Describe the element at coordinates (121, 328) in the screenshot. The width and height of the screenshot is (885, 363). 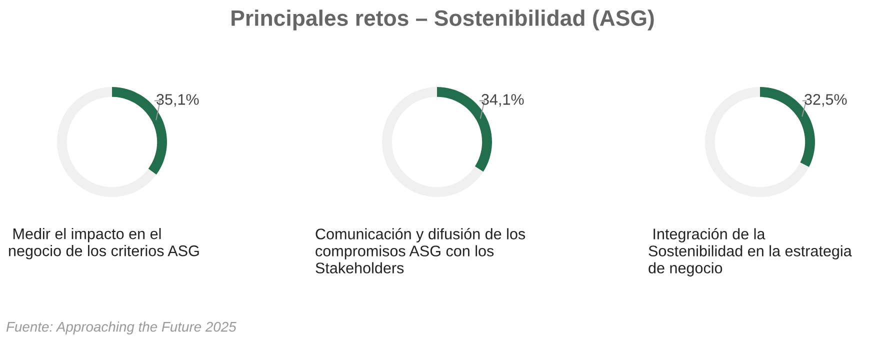
I see `source-note: Fuente: Approaching the Future 2025` at that location.